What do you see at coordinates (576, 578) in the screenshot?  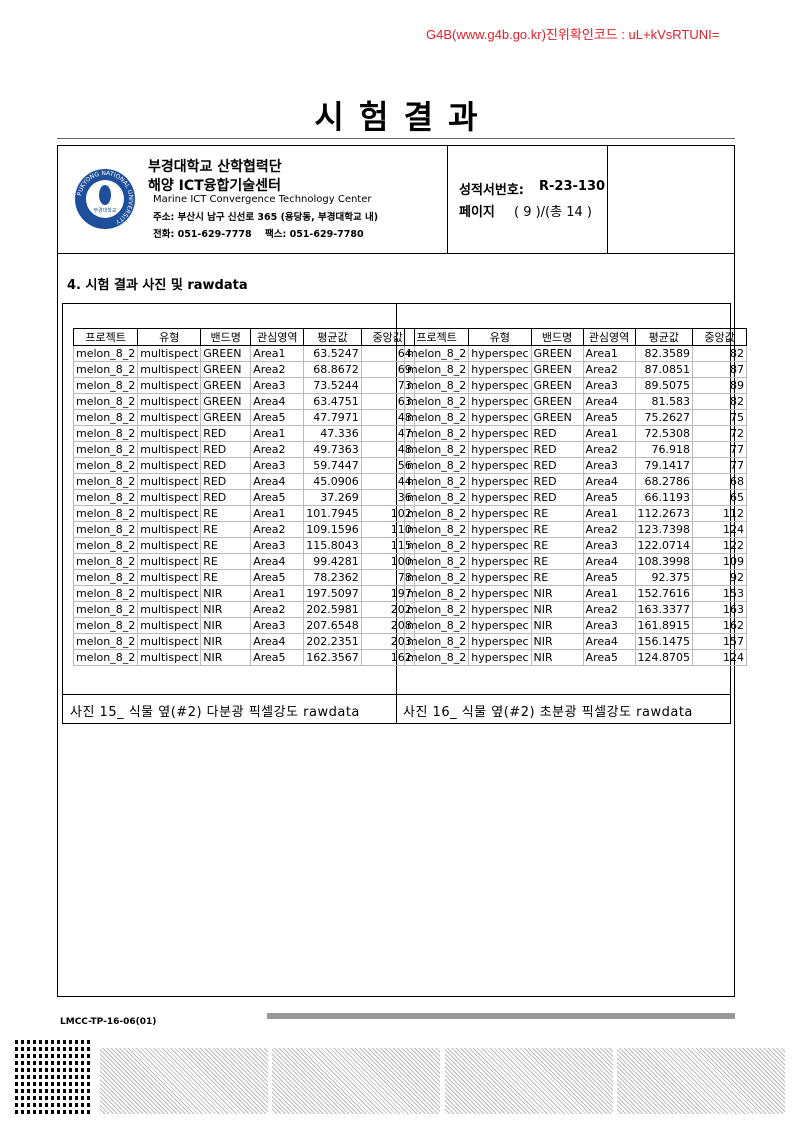 I see `table-row: melon_8_2hyperspecREArea592.37592` at bounding box center [576, 578].